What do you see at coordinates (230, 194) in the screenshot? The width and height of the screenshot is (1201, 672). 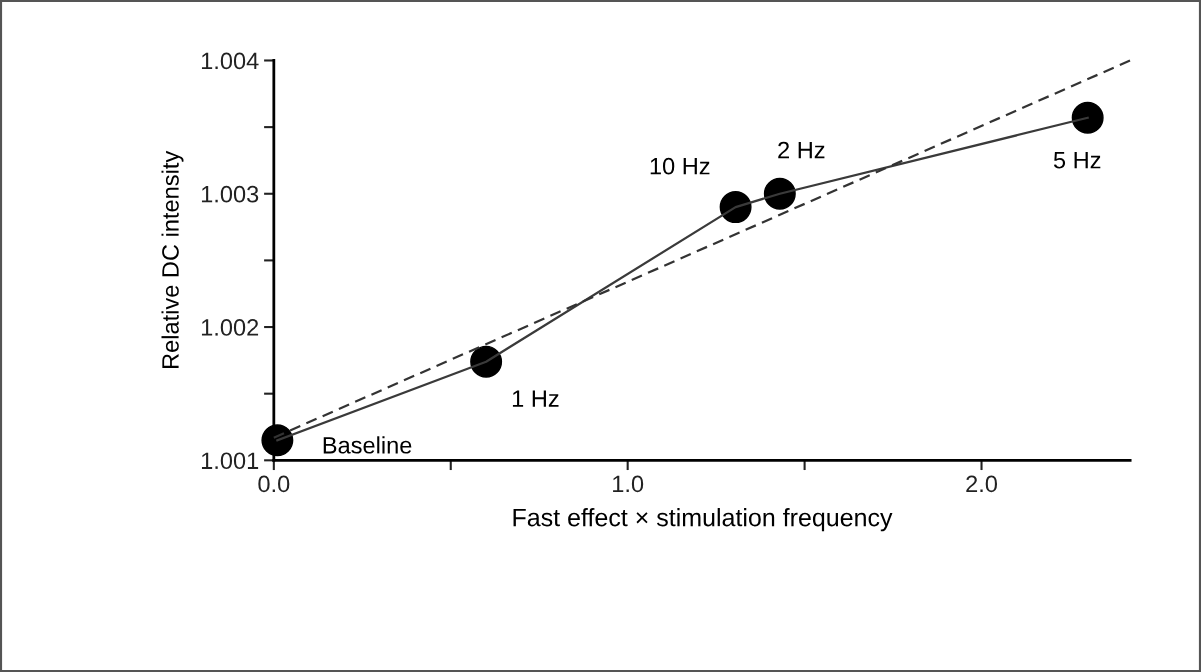 I see `y-tick-label: 1.003` at bounding box center [230, 194].